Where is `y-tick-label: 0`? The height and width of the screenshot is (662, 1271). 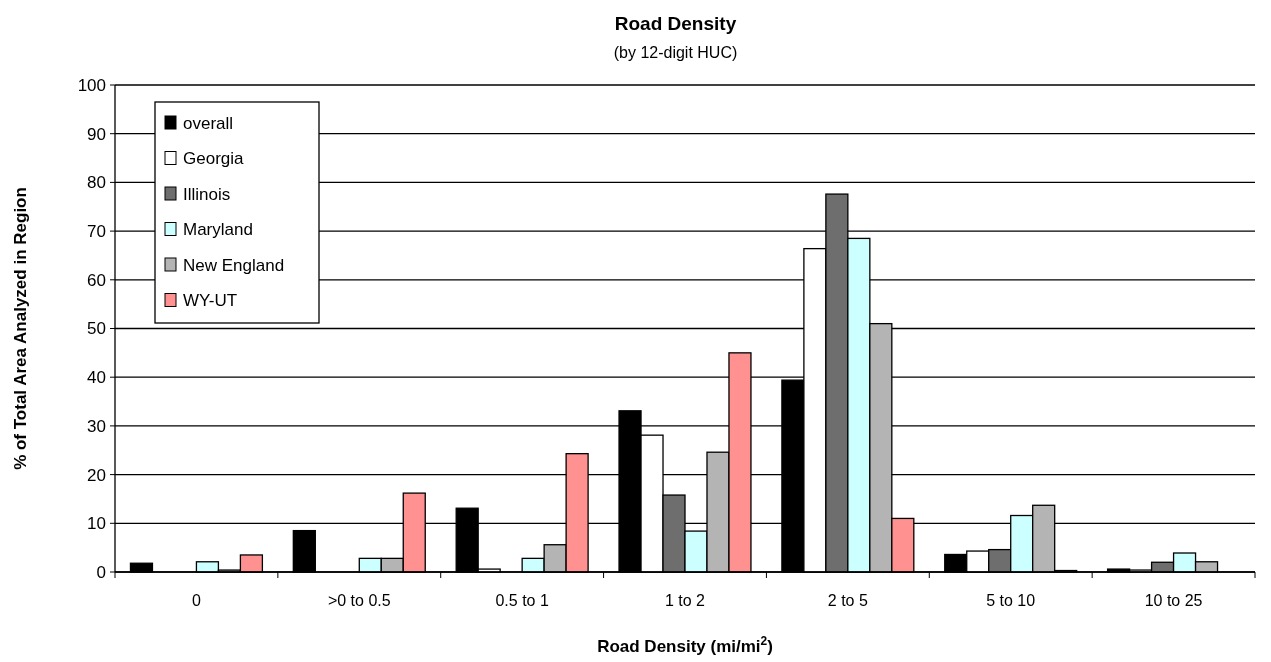 y-tick-label: 0 is located at coordinates (101, 572).